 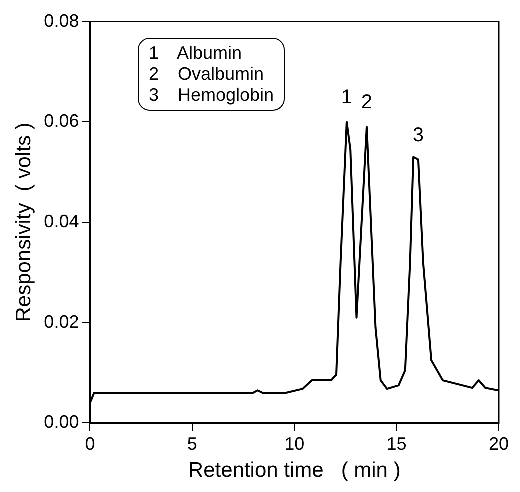 What do you see at coordinates (196, 53) in the screenshot?
I see `annotation: 1 Albumin` at bounding box center [196, 53].